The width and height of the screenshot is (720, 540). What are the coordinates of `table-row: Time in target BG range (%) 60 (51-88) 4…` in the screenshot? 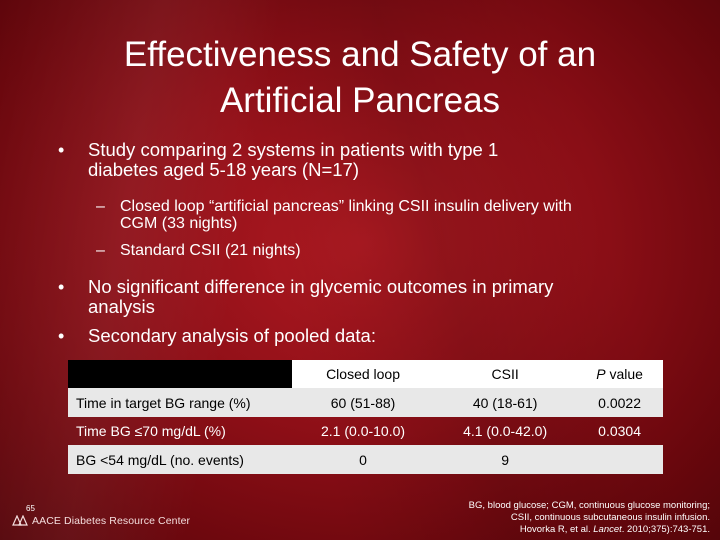 It's located at (365, 402).